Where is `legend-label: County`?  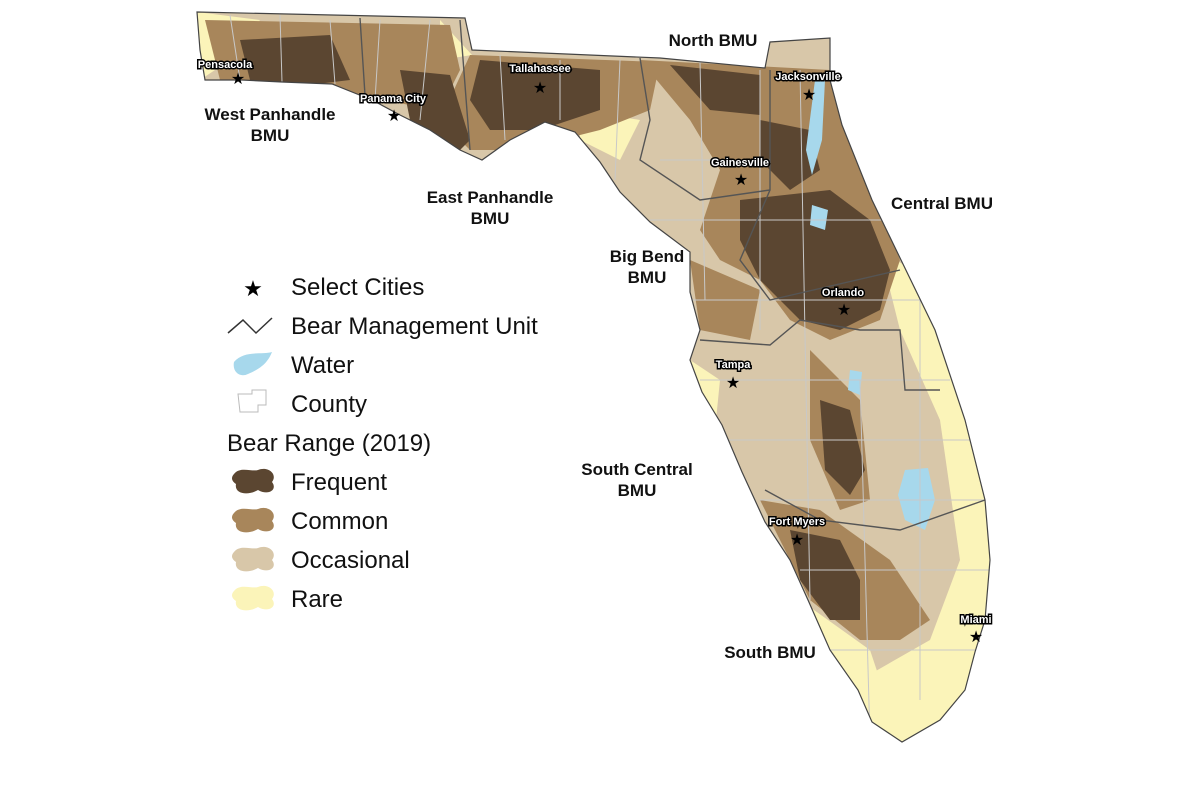 legend-label: County is located at coordinates (329, 404).